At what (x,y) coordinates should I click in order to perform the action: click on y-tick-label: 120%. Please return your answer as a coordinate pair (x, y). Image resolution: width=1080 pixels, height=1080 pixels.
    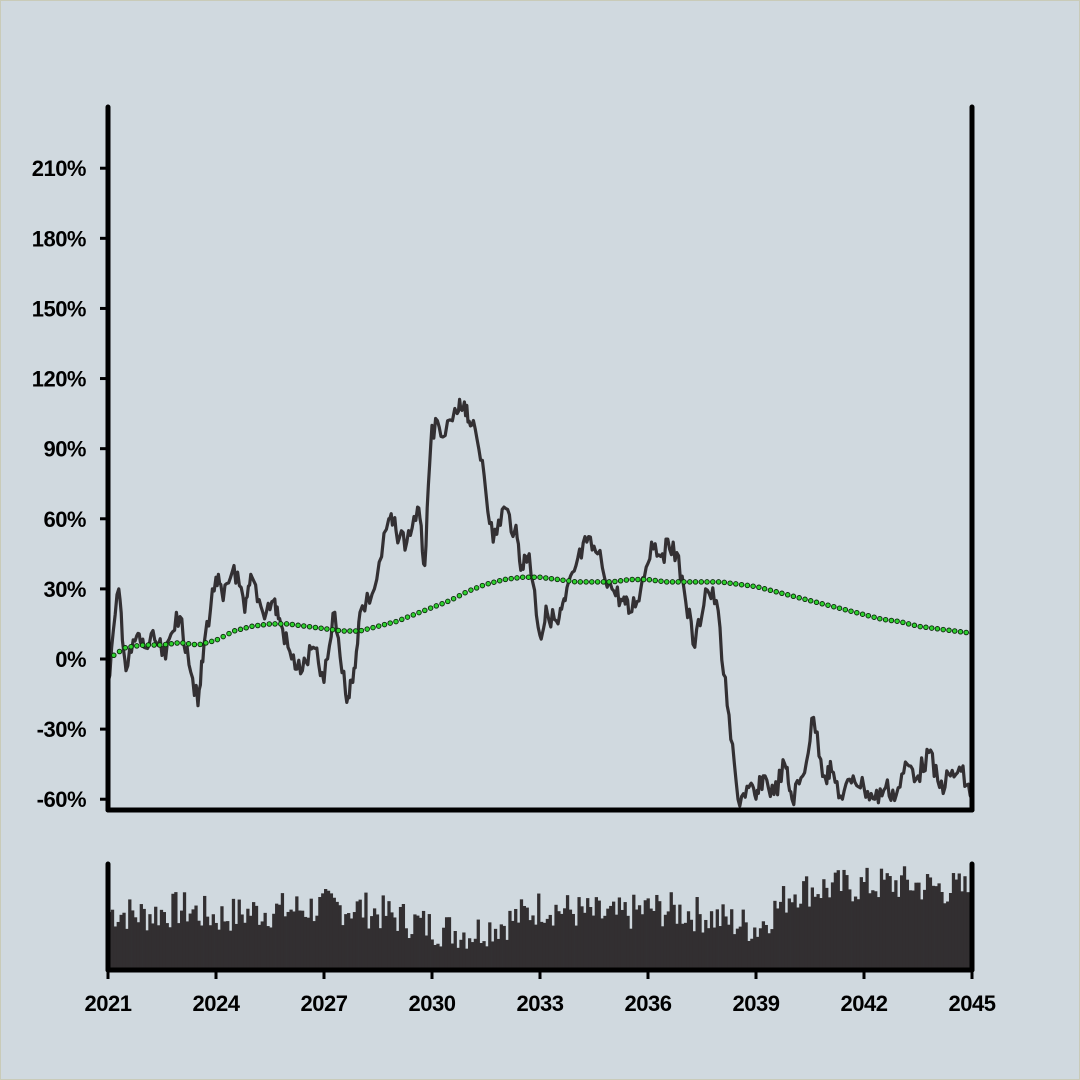
    Looking at the image, I should click on (59, 379).